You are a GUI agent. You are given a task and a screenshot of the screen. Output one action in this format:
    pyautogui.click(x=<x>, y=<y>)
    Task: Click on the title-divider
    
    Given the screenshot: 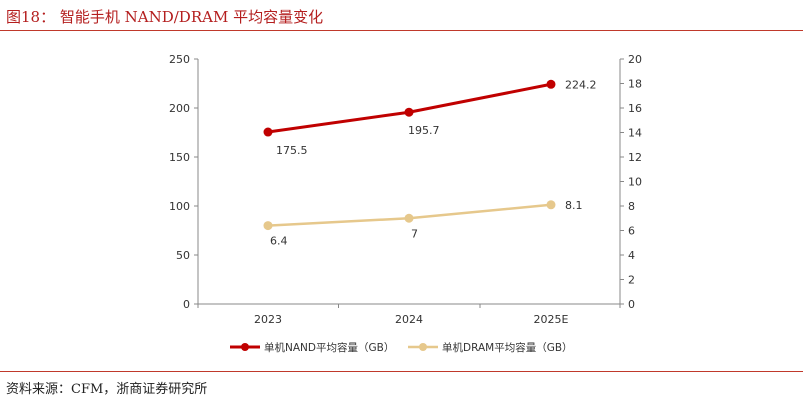 What is the action you would take?
    pyautogui.click(x=401, y=30)
    